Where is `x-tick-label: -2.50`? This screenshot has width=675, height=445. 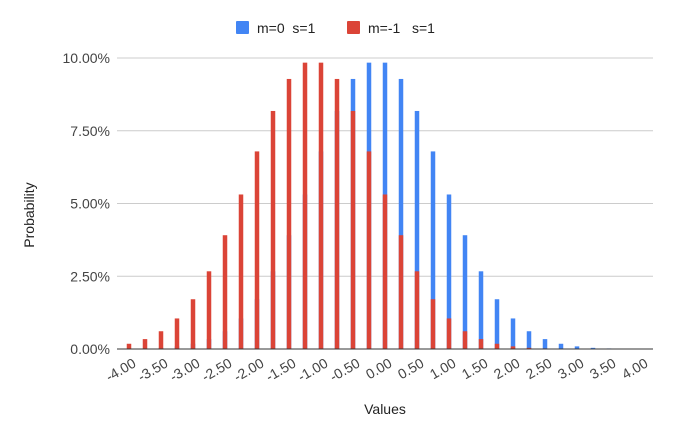
x-tick-label: -2.50 is located at coordinates (217, 370).